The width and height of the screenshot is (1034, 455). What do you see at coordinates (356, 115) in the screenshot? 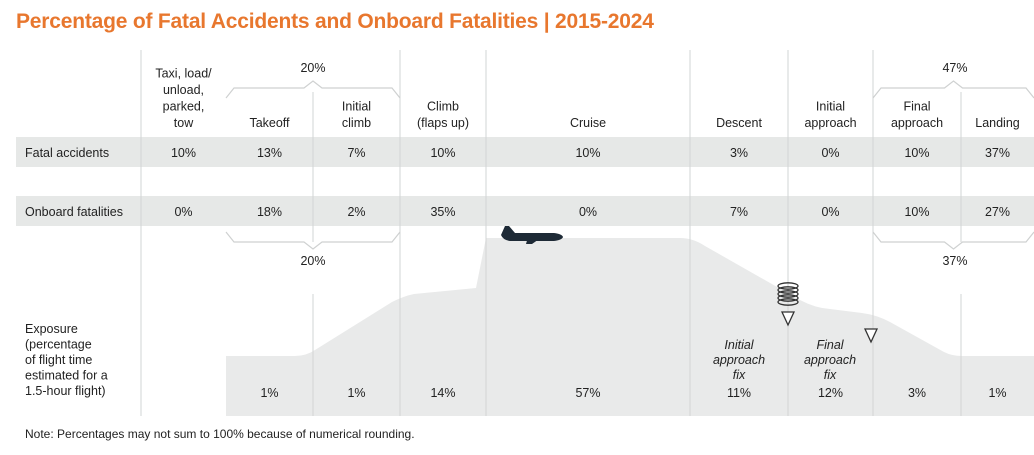
I see `phase-label: Initial climb` at bounding box center [356, 115].